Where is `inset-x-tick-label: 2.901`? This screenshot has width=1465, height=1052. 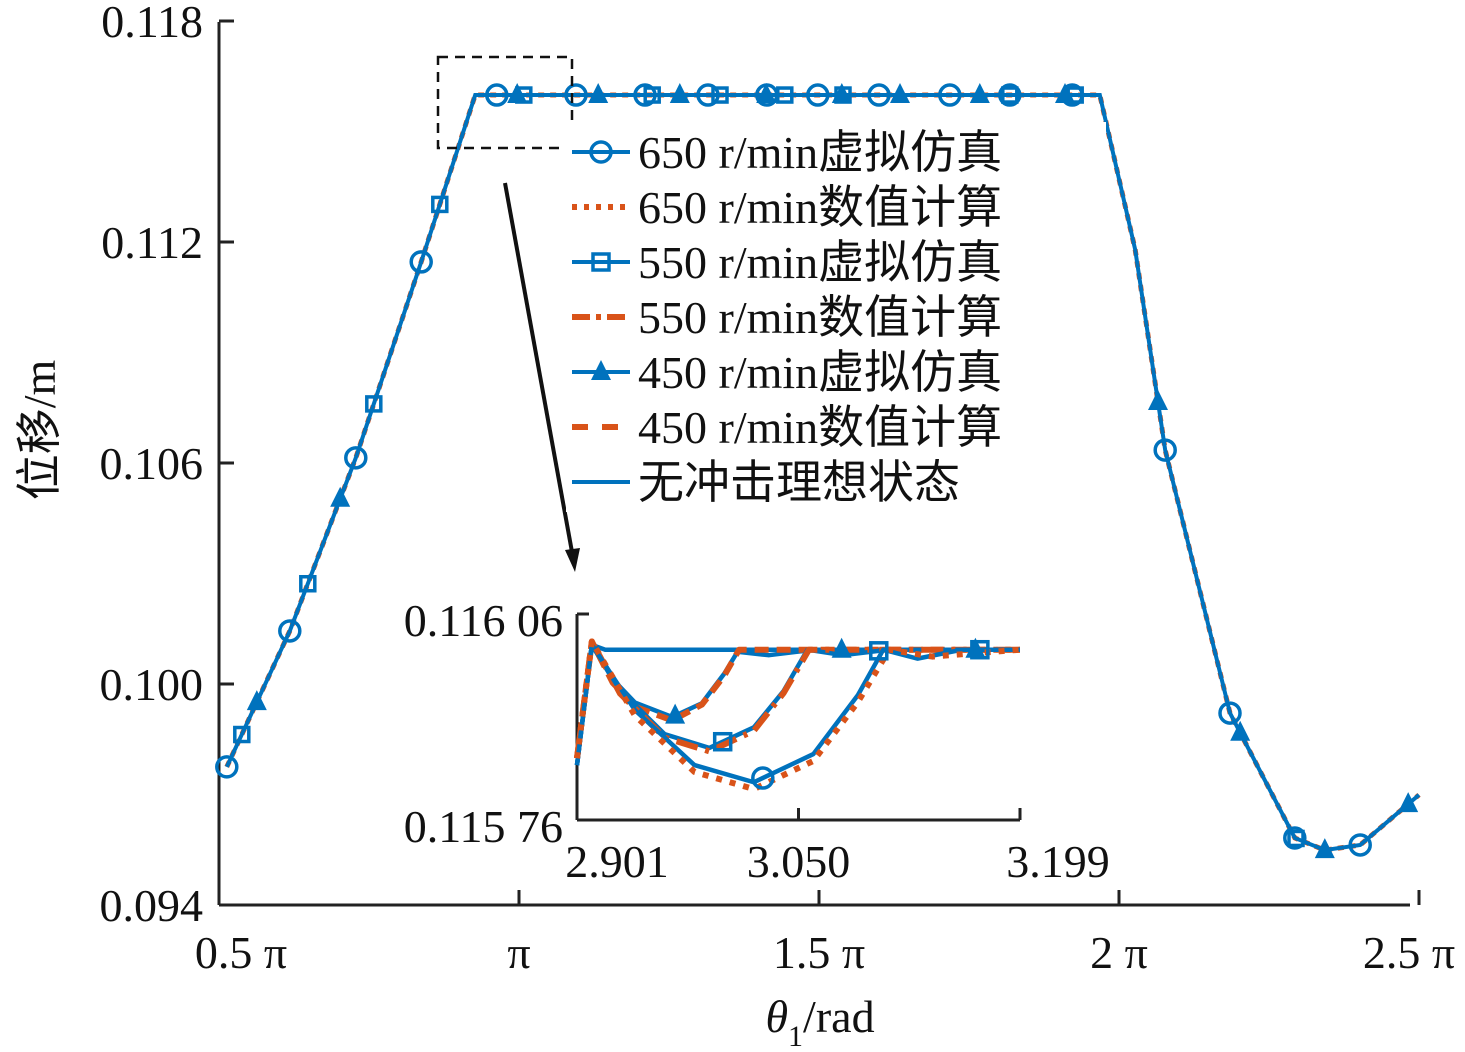
inset-x-tick-label: 2.901 is located at coordinates (617, 861).